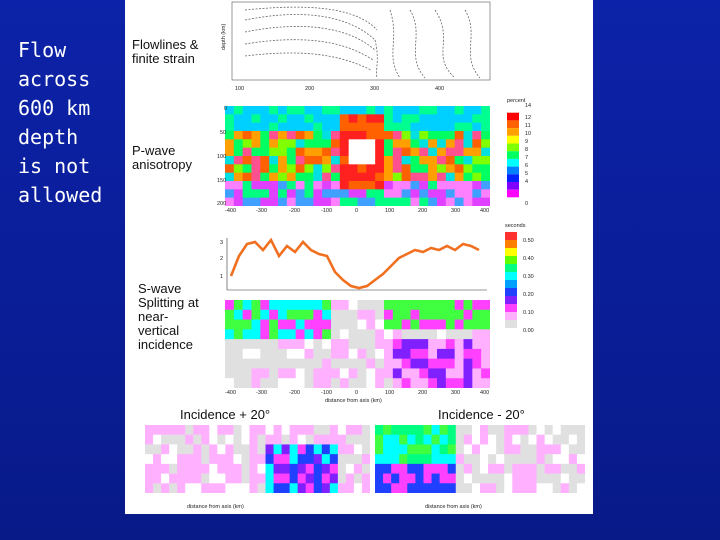 The image size is (720, 540). I want to click on x-tick: 400, so click(485, 211).